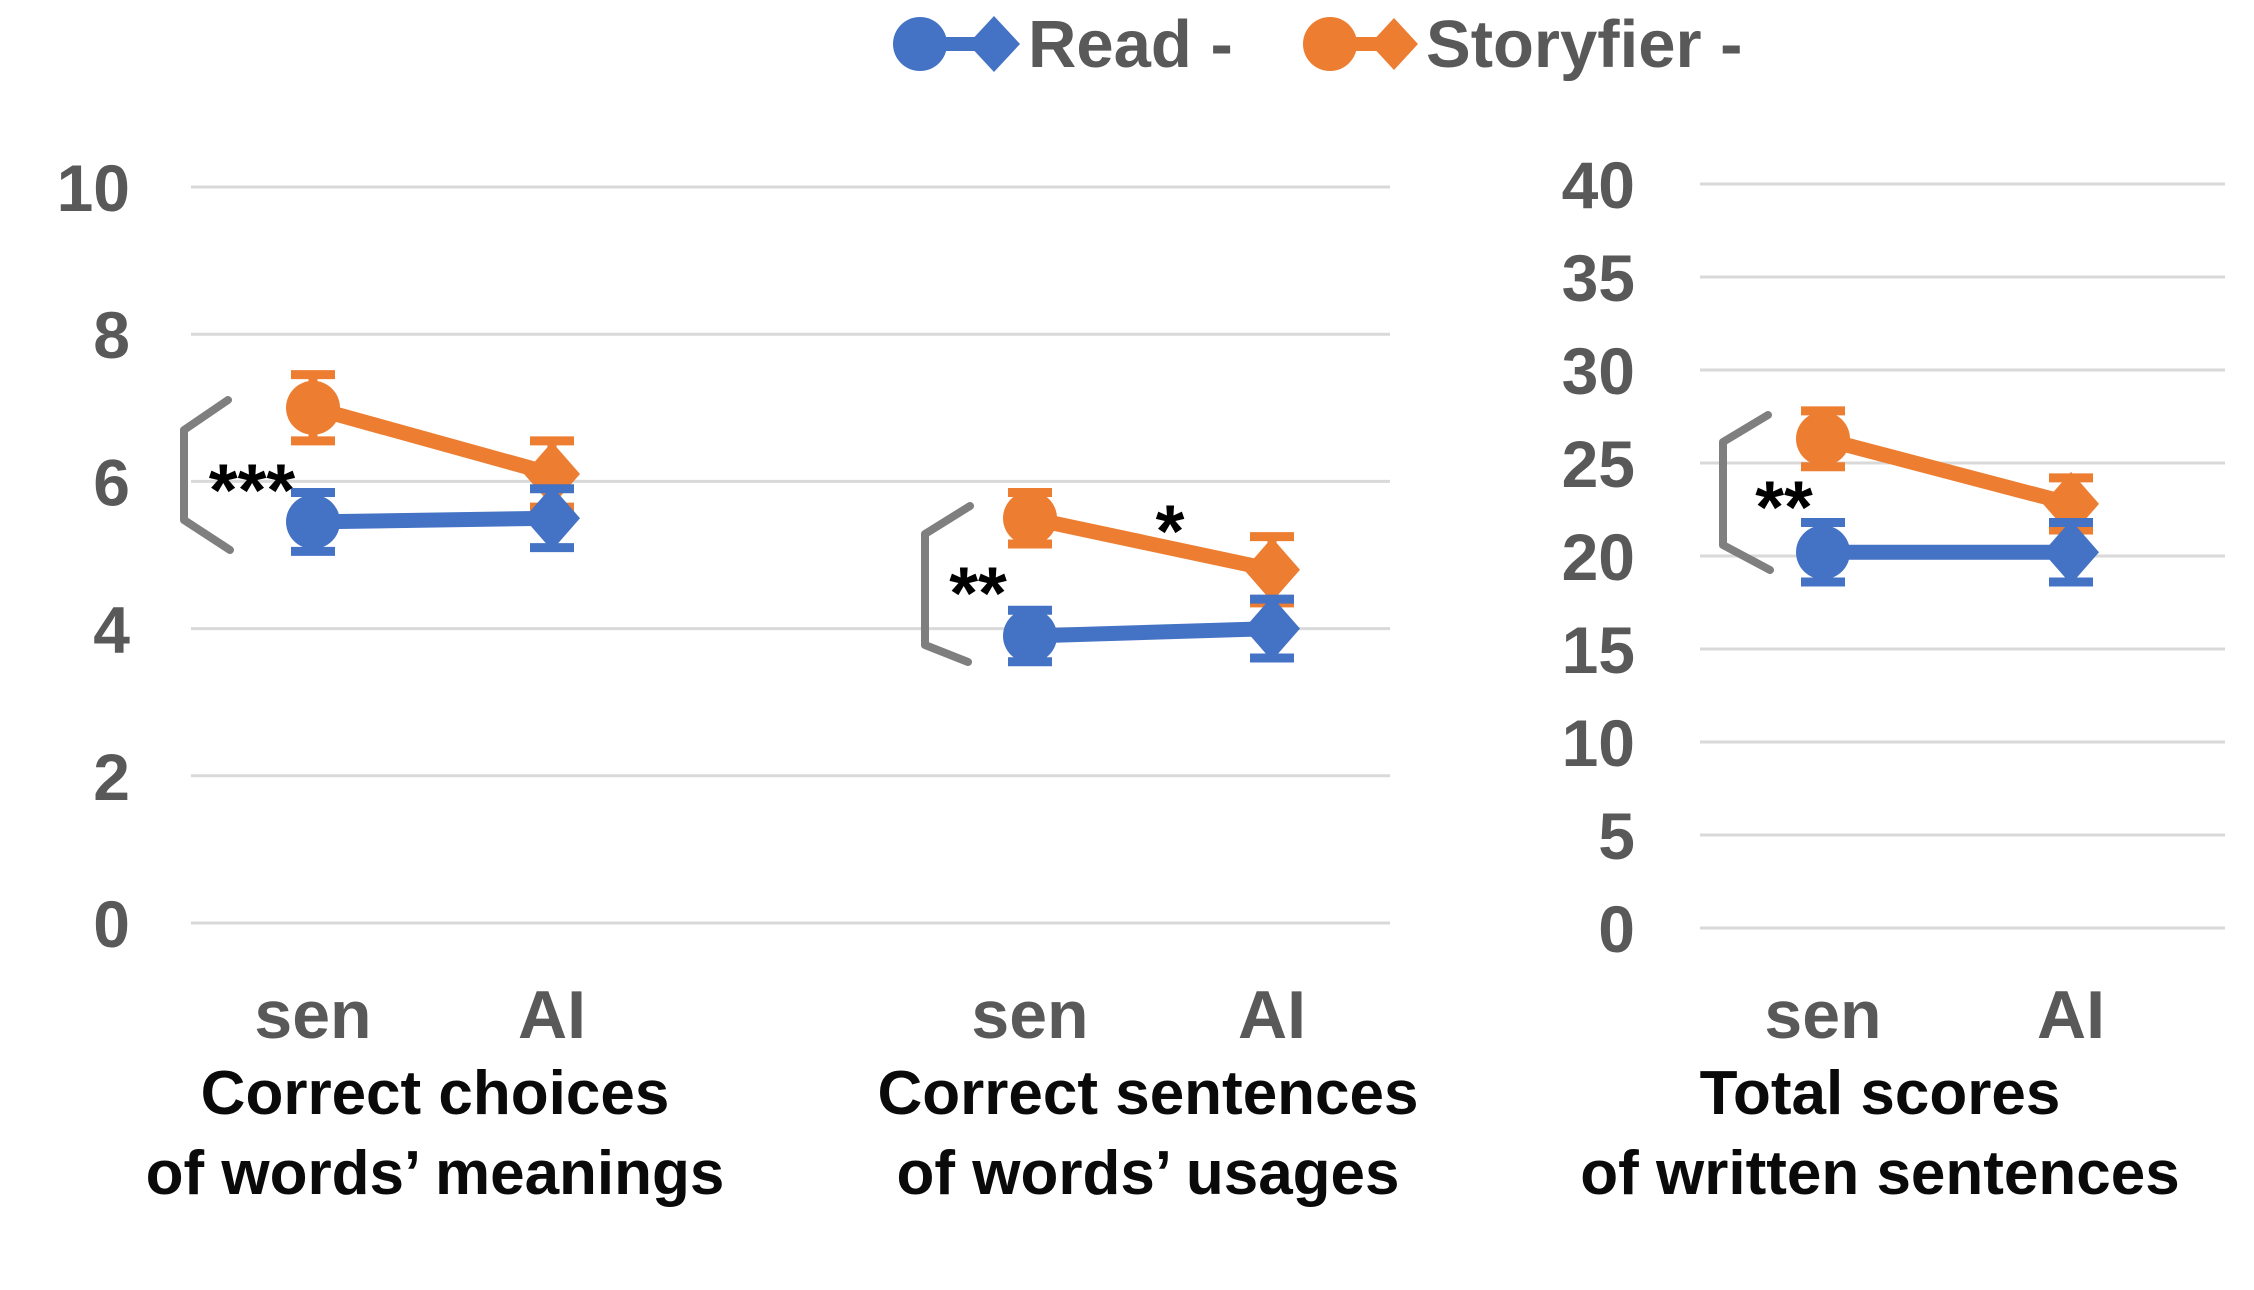 This screenshot has width=2254, height=1290. I want to click on axis-caption-line2: of written sentences, so click(1879, 1173).